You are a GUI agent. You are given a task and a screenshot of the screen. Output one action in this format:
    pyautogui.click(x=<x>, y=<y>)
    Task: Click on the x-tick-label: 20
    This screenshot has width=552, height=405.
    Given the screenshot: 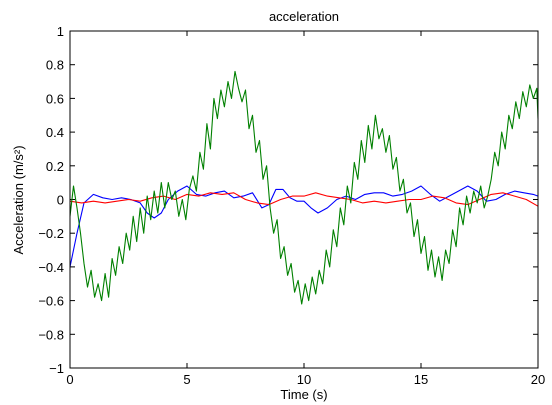 What is the action you would take?
    pyautogui.click(x=538, y=379)
    